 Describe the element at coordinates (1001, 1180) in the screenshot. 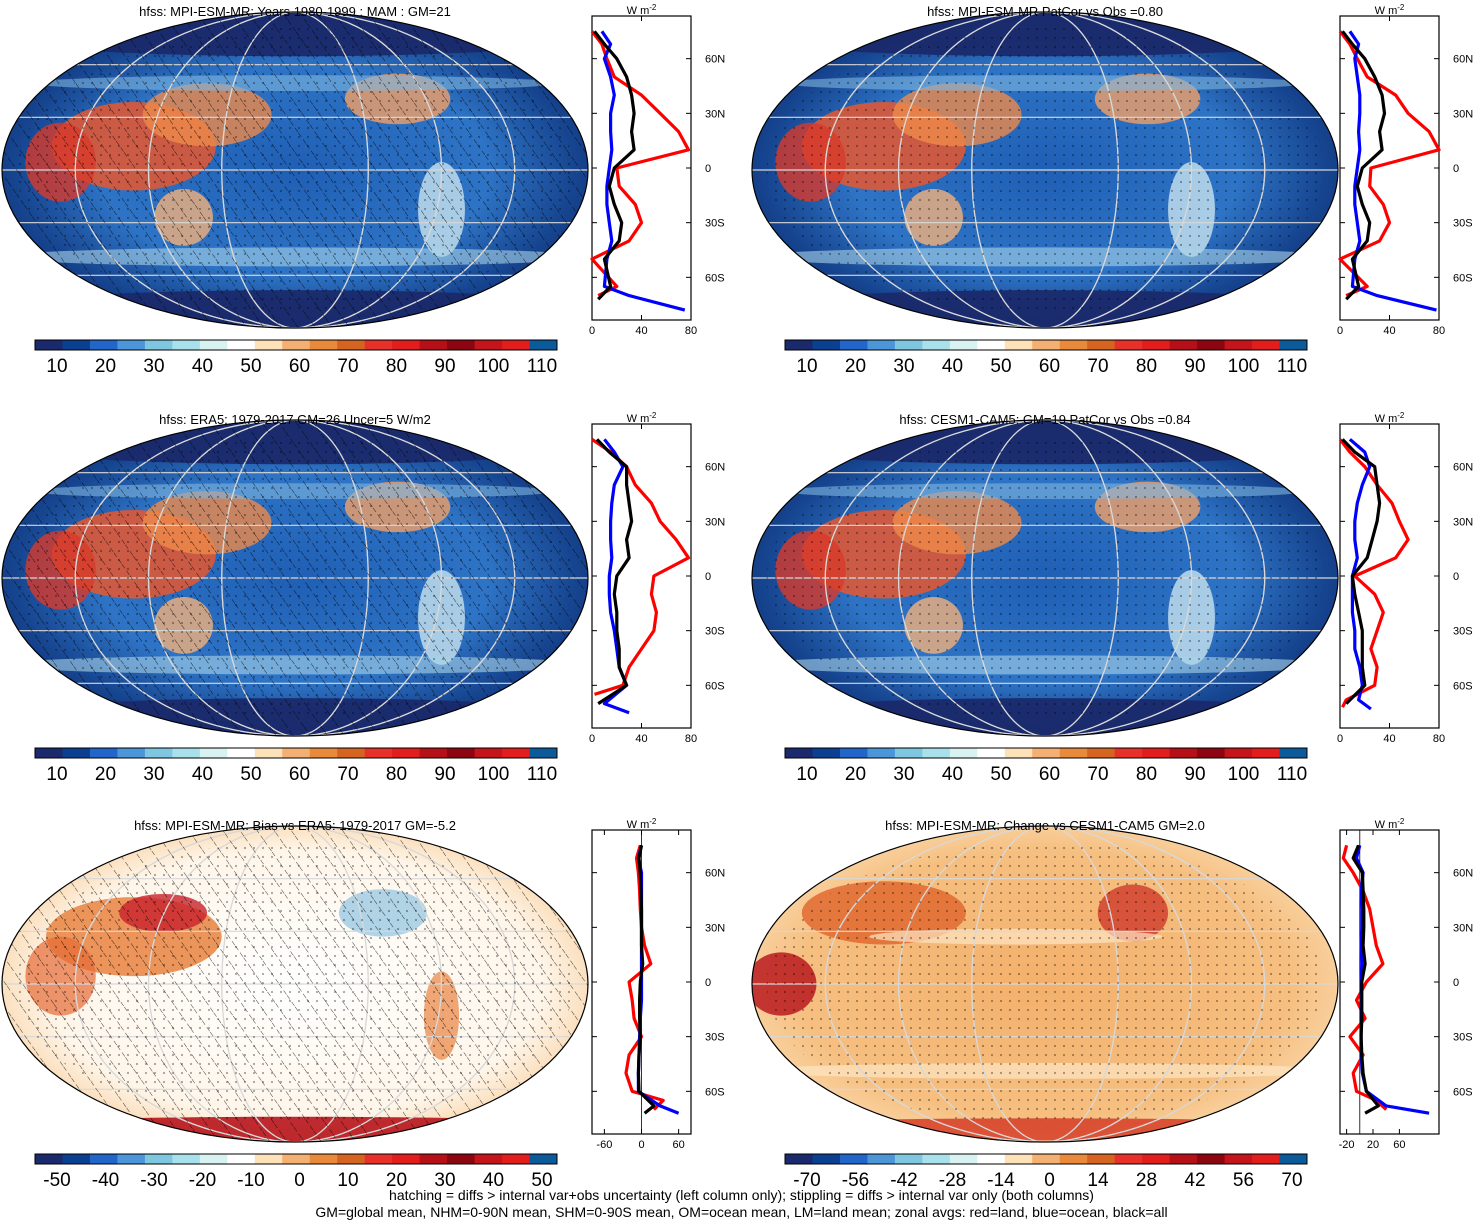

I see `colorbar-label: -14` at that location.